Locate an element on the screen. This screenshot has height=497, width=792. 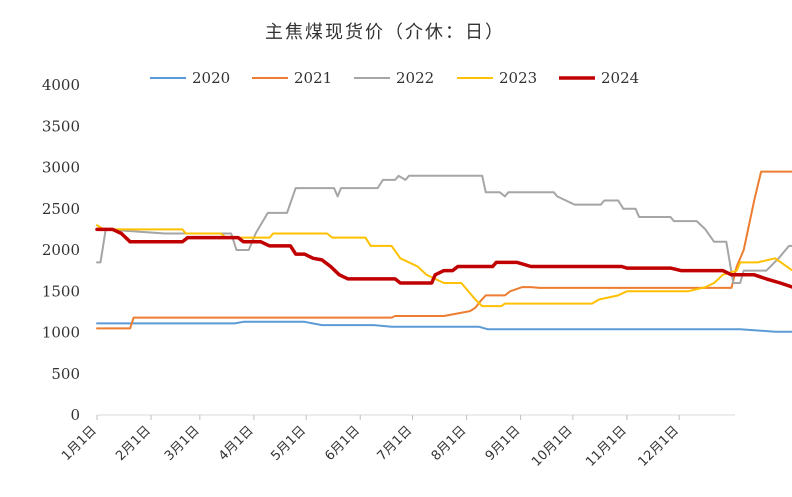
x-tick-label: 4月1日 is located at coordinates (236, 443).